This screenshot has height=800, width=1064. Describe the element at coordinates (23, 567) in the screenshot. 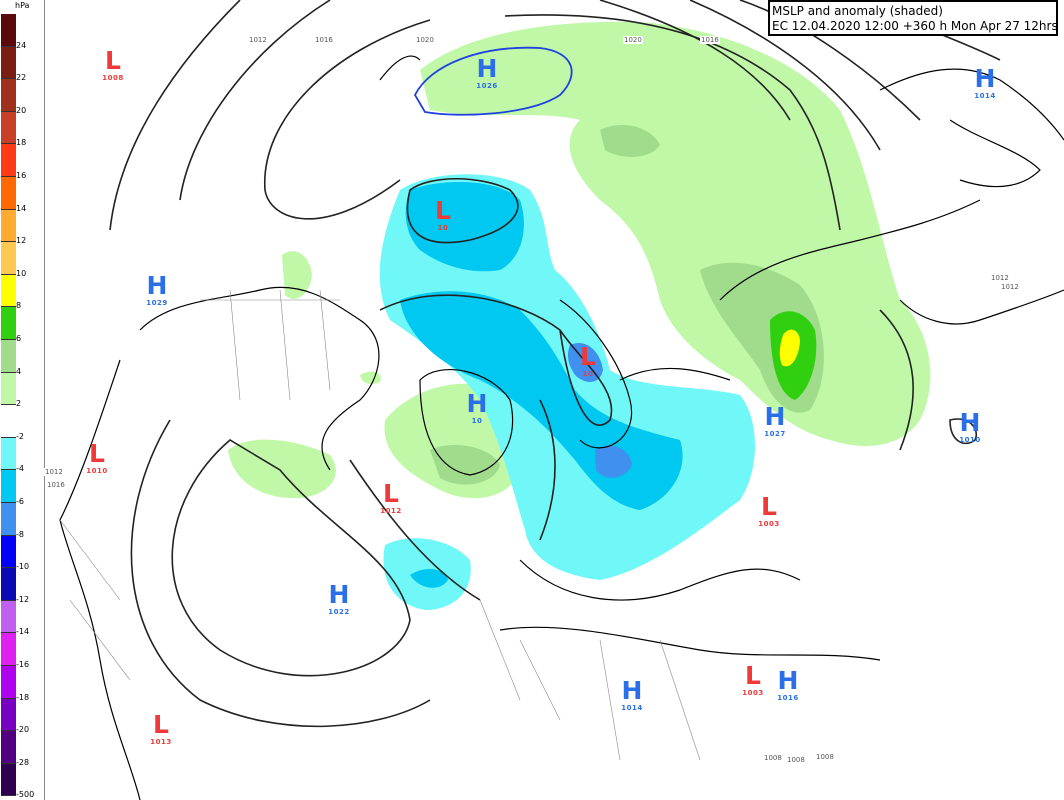

I see `legend-tick-label: -10` at that location.